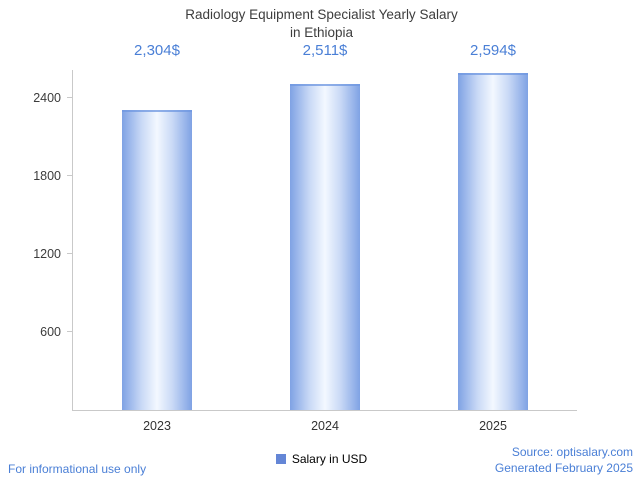  I want to click on legend-swatch-icon, so click(280, 459).